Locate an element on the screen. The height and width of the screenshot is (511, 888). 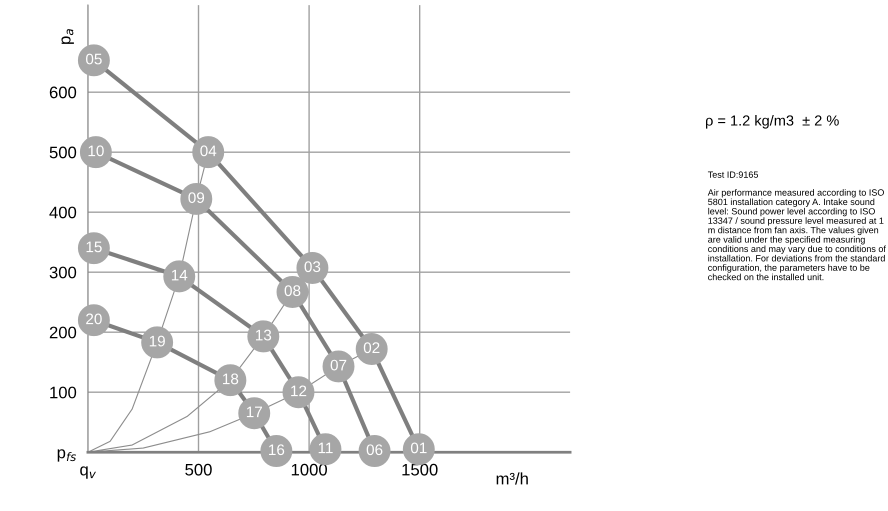
x-tick-label: 500 is located at coordinates (198, 470).